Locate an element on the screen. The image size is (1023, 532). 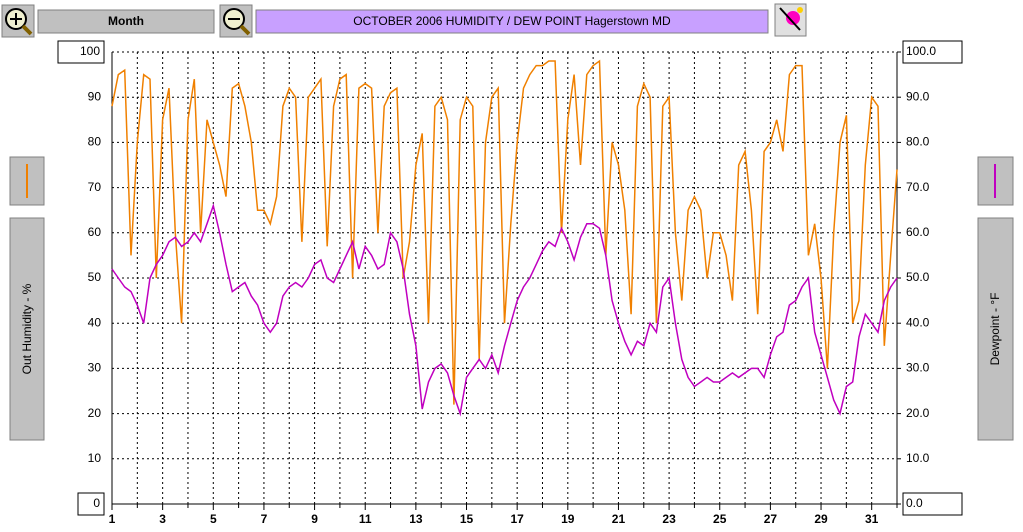
x-tick-label: 11 is located at coordinates (365, 519).